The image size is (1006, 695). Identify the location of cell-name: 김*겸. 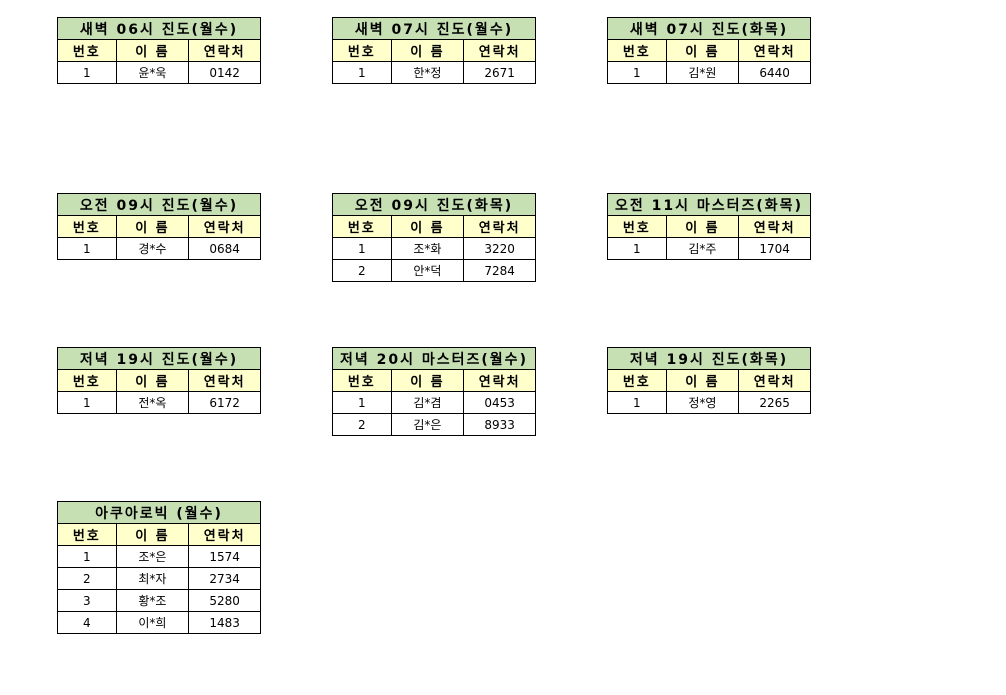
(427, 402).